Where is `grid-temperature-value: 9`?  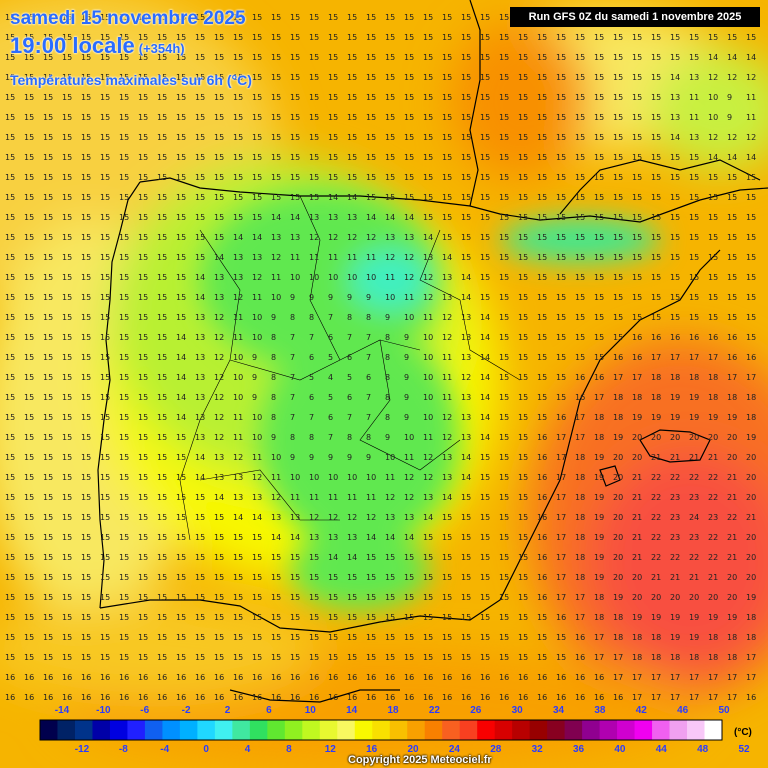 grid-temperature-value: 9 is located at coordinates (368, 457).